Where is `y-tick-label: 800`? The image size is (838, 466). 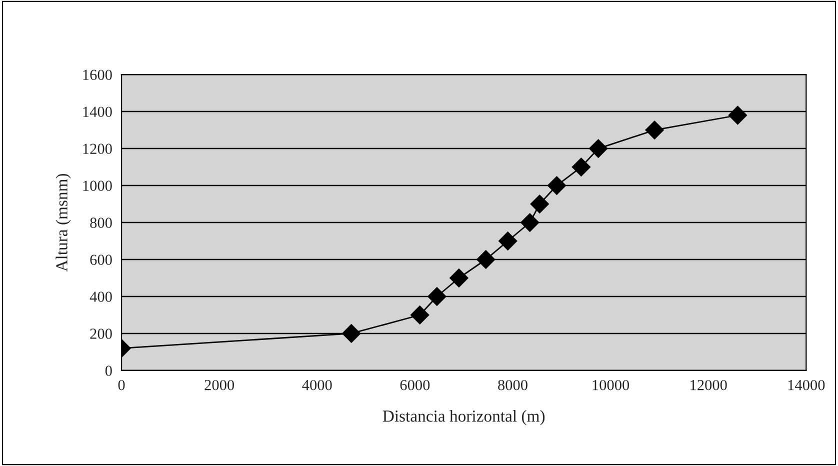
y-tick-label: 800 is located at coordinates (101, 223).